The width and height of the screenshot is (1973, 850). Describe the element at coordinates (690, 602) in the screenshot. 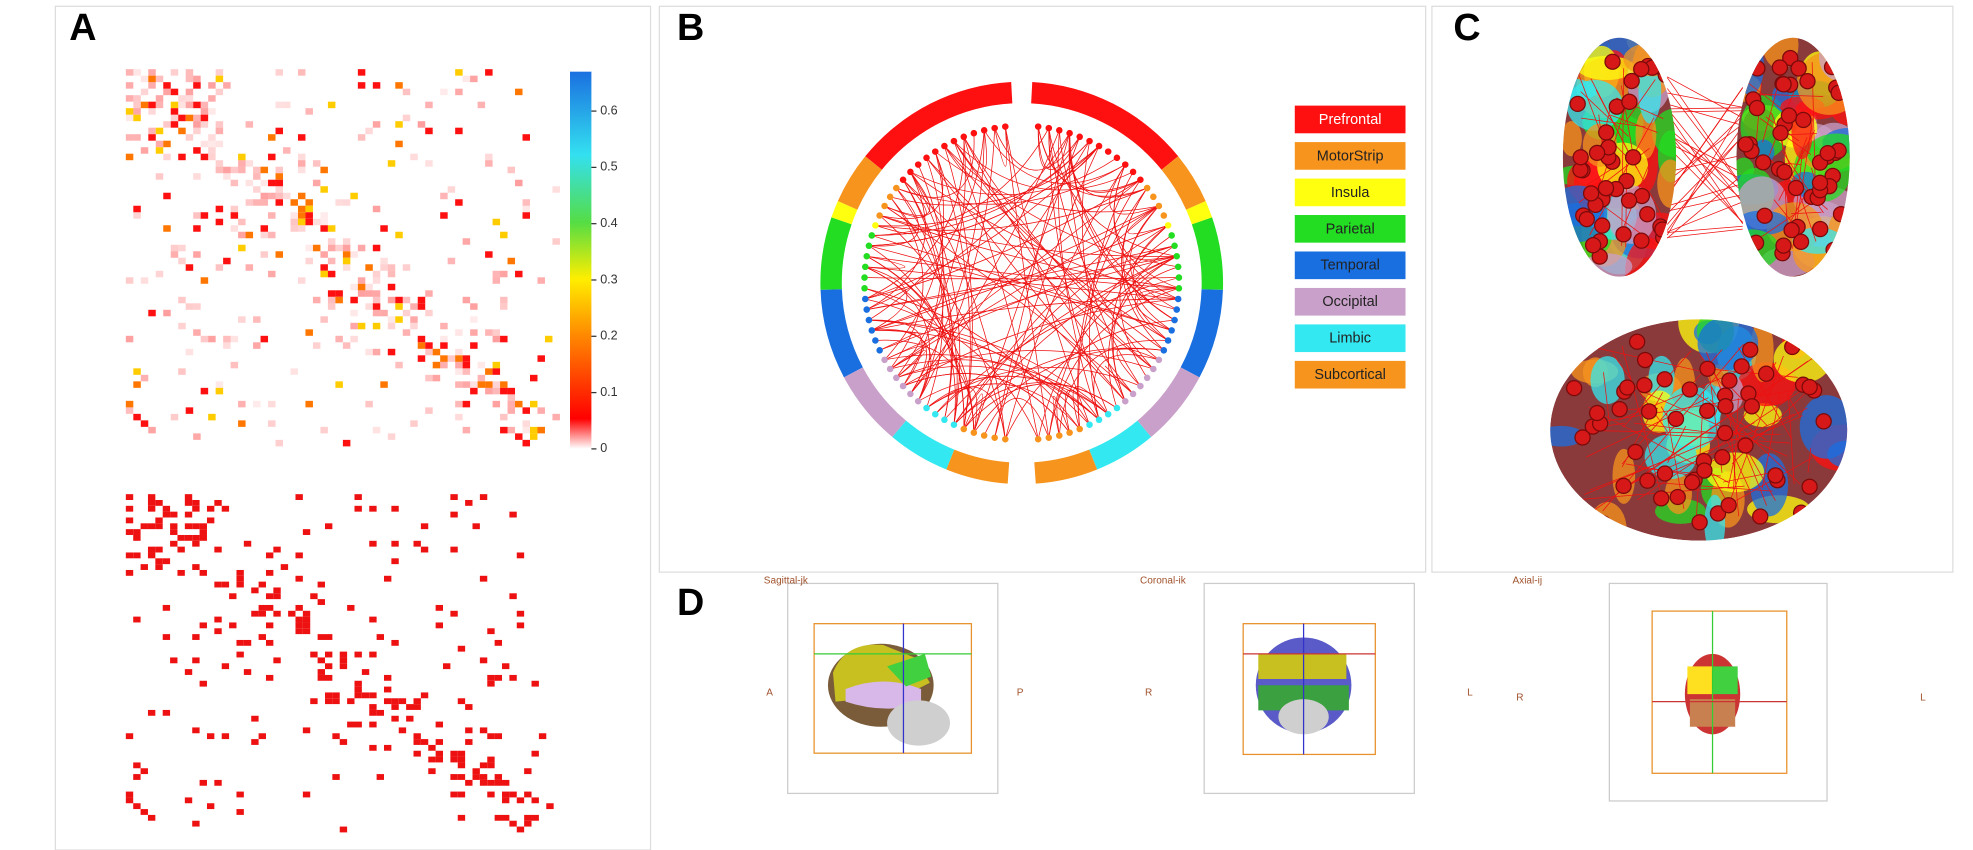

I see `panel-label: D` at that location.